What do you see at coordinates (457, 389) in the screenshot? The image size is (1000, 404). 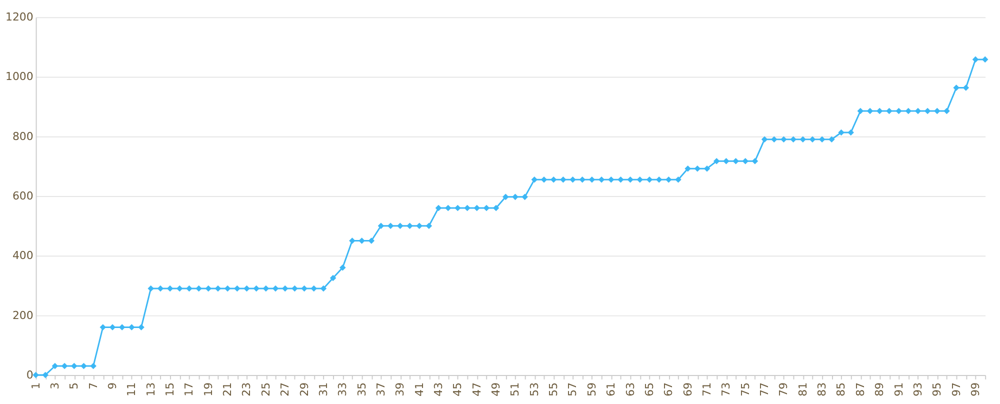 I see `x-tick-label: 45` at bounding box center [457, 389].